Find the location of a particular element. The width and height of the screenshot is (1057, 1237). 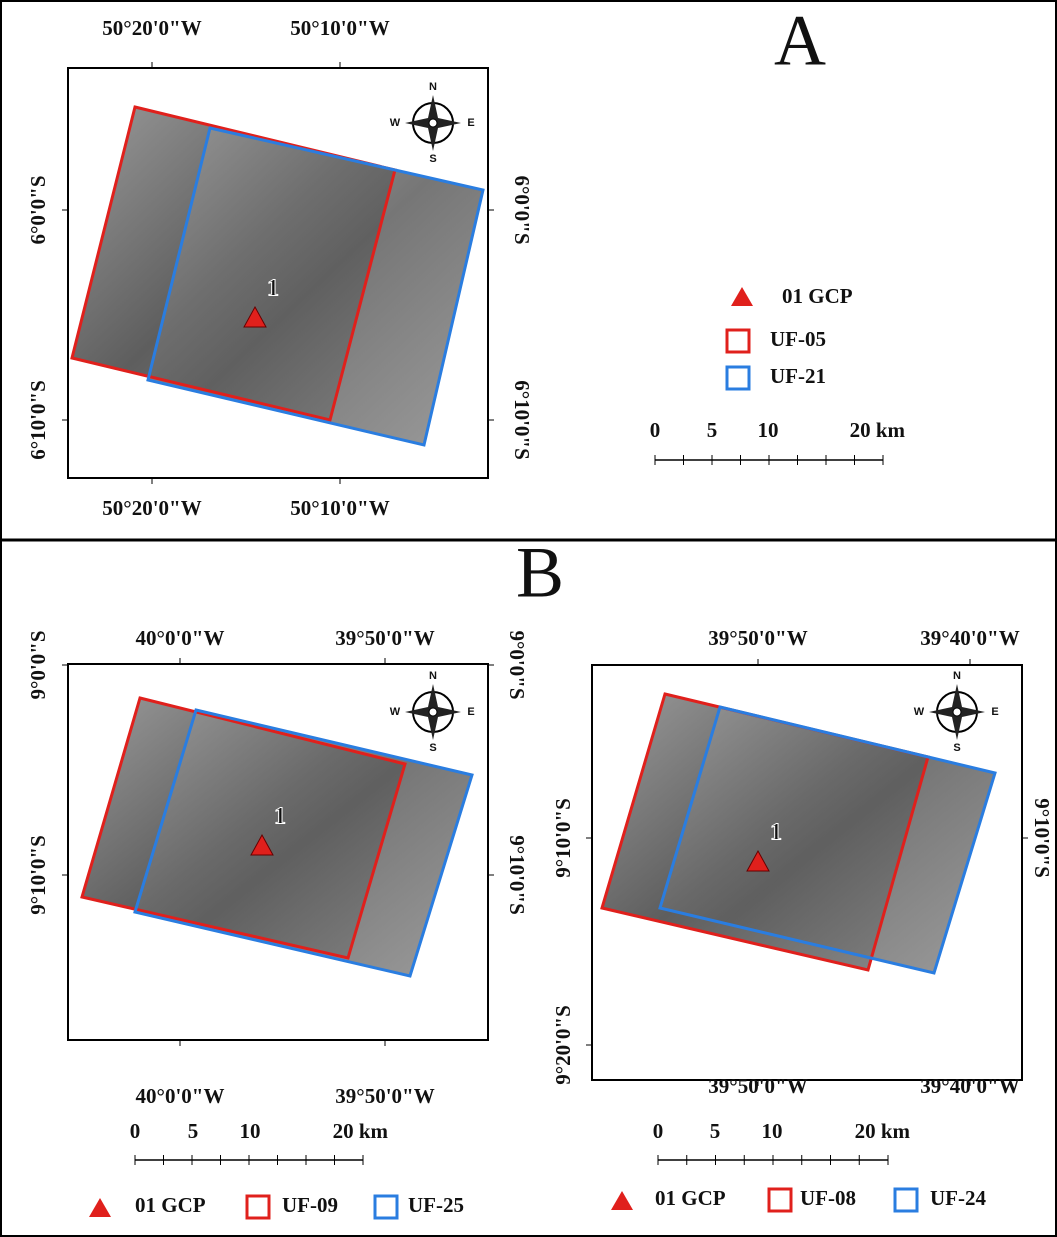

legend-label: UF-08 is located at coordinates (828, 1198).